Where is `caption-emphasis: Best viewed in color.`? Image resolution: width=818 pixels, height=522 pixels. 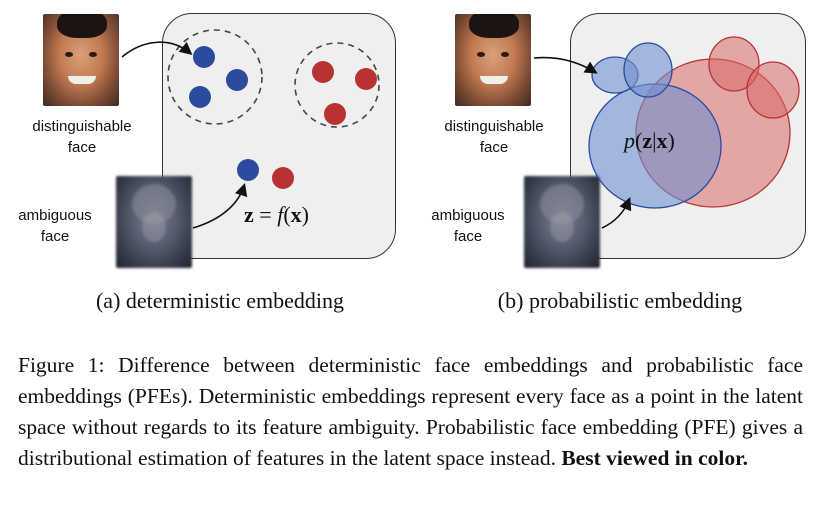
caption-emphasis: Best viewed in color. is located at coordinates (655, 458).